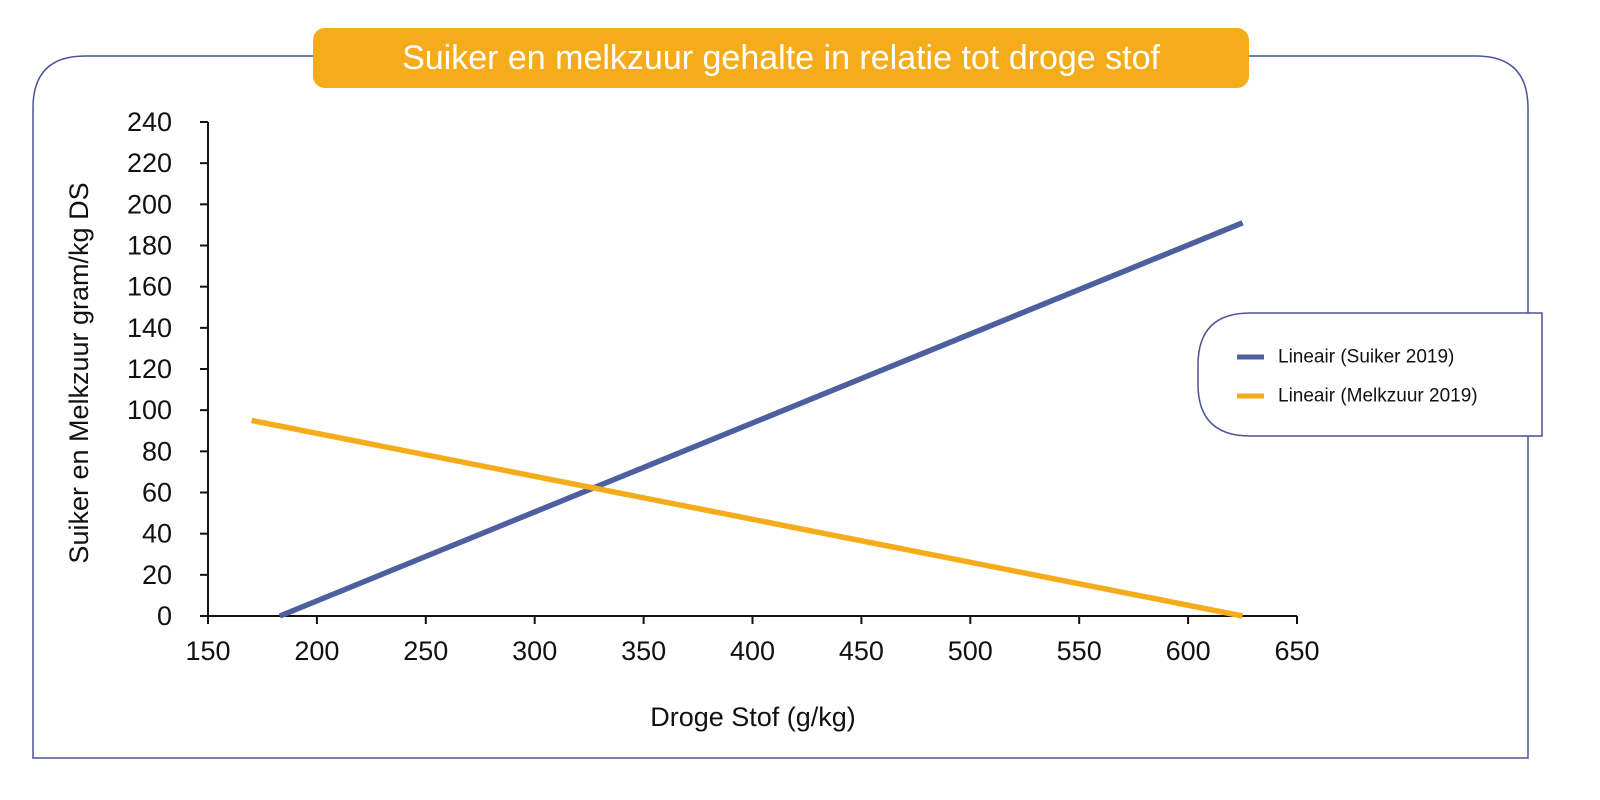 The height and width of the screenshot is (800, 1600). Describe the element at coordinates (643, 651) in the screenshot. I see `x-tick-label: 350` at that location.